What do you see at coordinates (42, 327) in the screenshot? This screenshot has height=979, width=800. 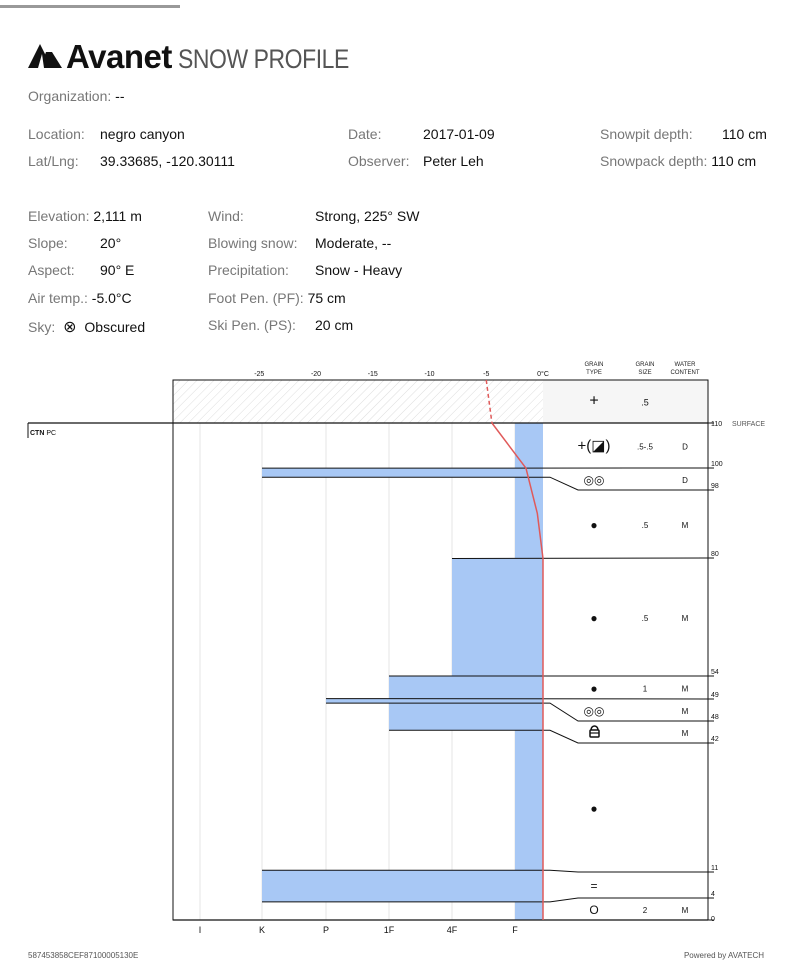 I see `sky-label: Sky:` at bounding box center [42, 327].